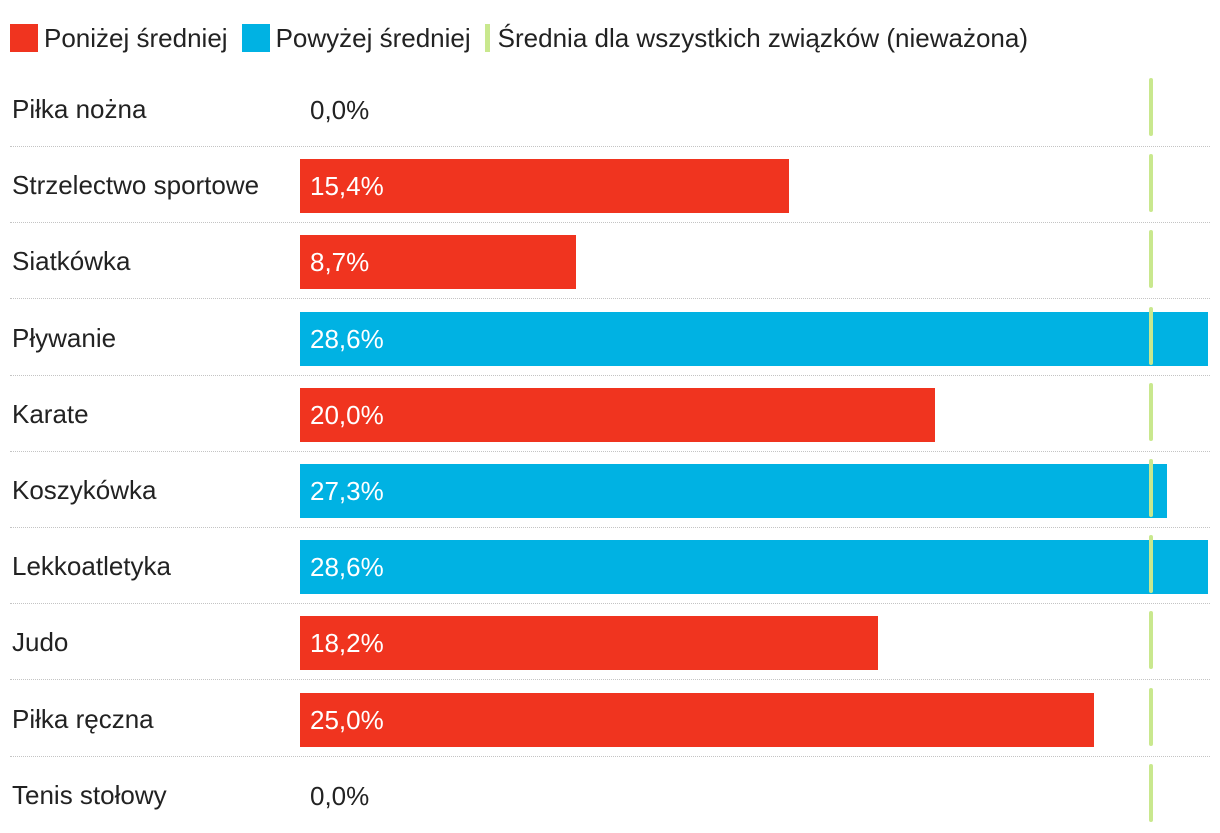 This screenshot has height=833, width=1220. What do you see at coordinates (373, 37) in the screenshot?
I see `legend-label-above: Powyżej średniej` at bounding box center [373, 37].